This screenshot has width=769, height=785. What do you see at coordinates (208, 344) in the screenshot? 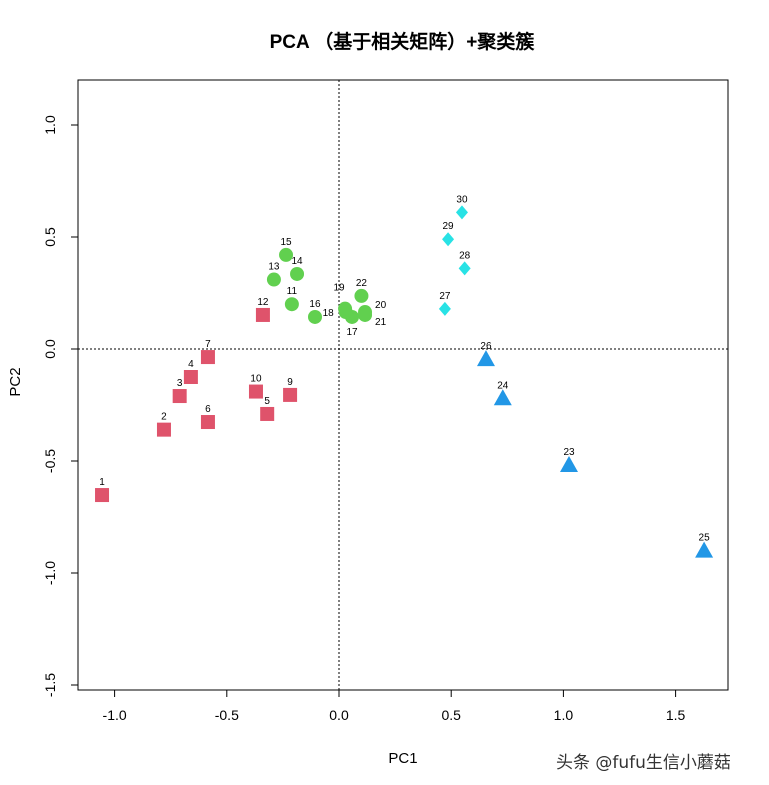
I see `point-label: 7` at bounding box center [208, 344].